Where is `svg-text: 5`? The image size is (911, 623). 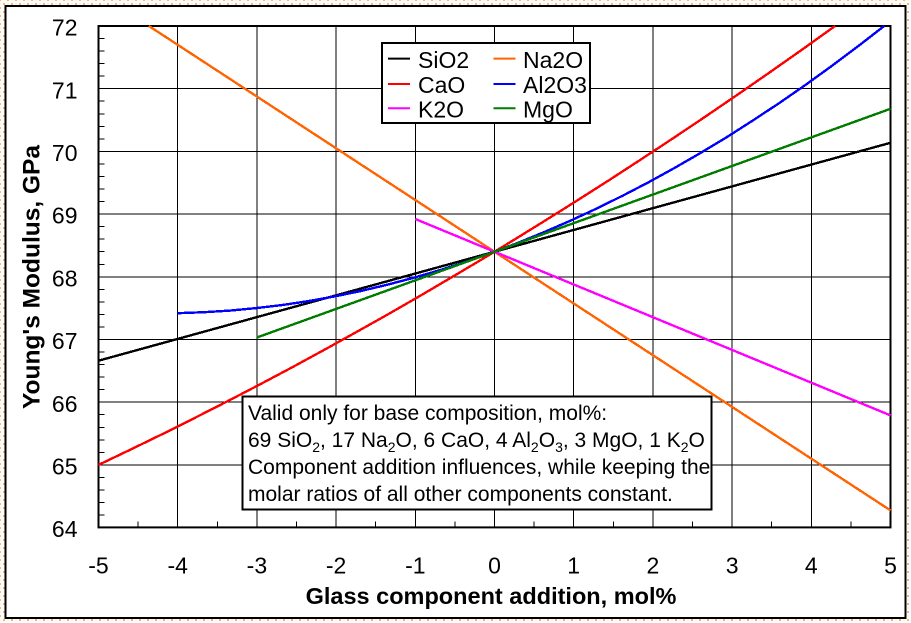 svg-text: 5 is located at coordinates (890, 566).